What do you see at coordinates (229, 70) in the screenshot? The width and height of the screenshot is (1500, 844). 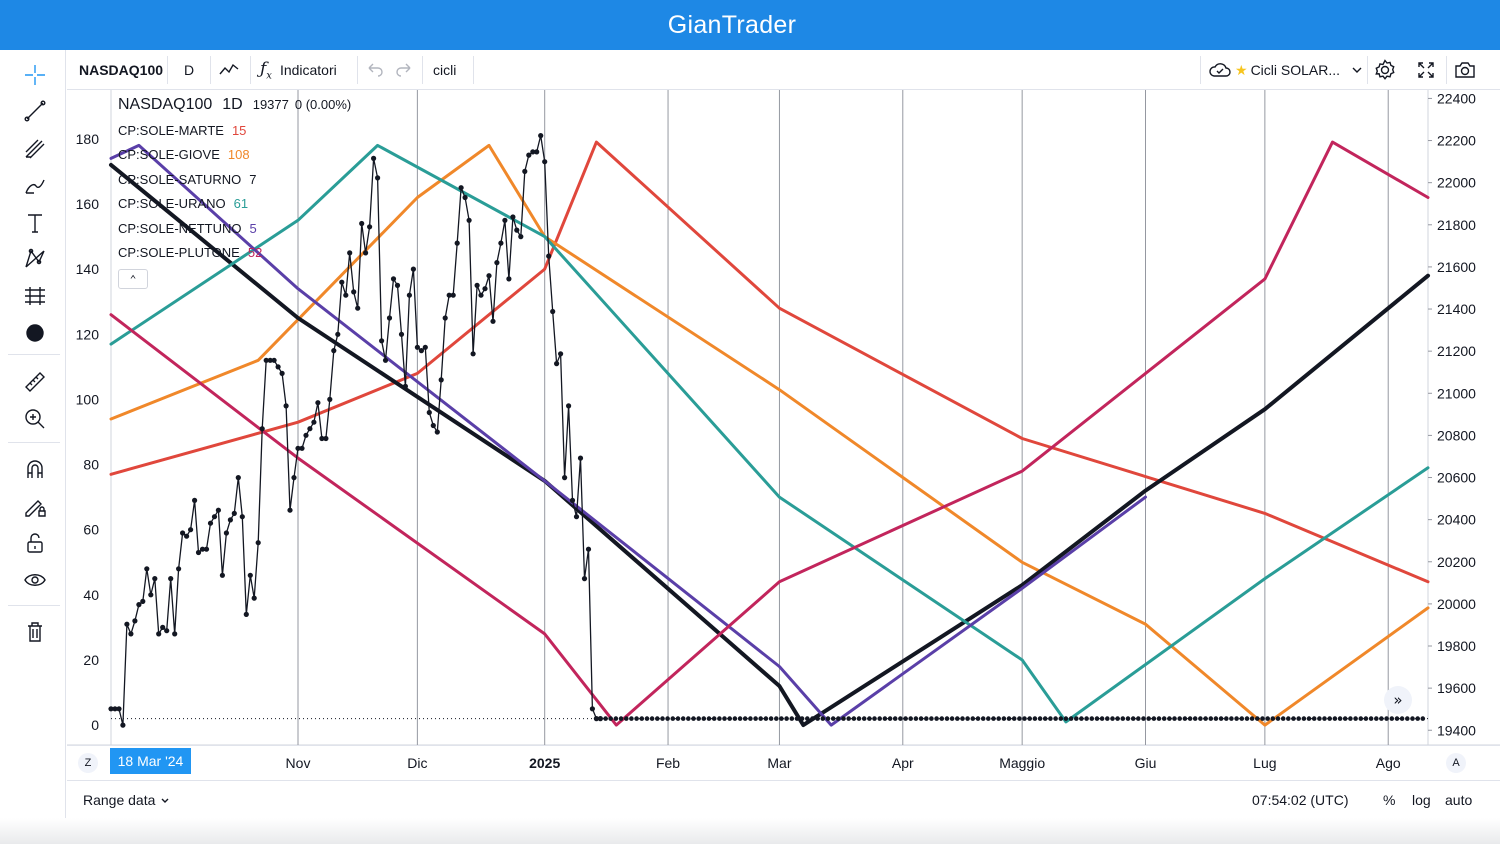 I see `chart-type-button` at bounding box center [229, 70].